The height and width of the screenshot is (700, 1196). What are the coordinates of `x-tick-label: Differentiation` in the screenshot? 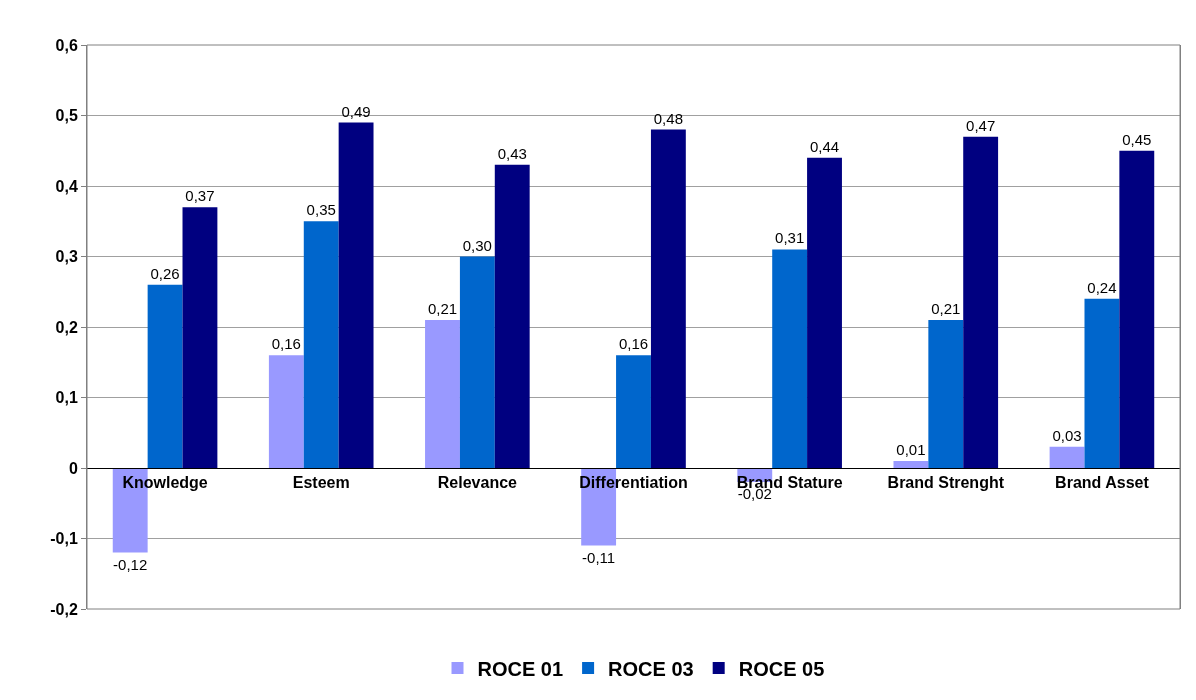 It's located at (633, 483).